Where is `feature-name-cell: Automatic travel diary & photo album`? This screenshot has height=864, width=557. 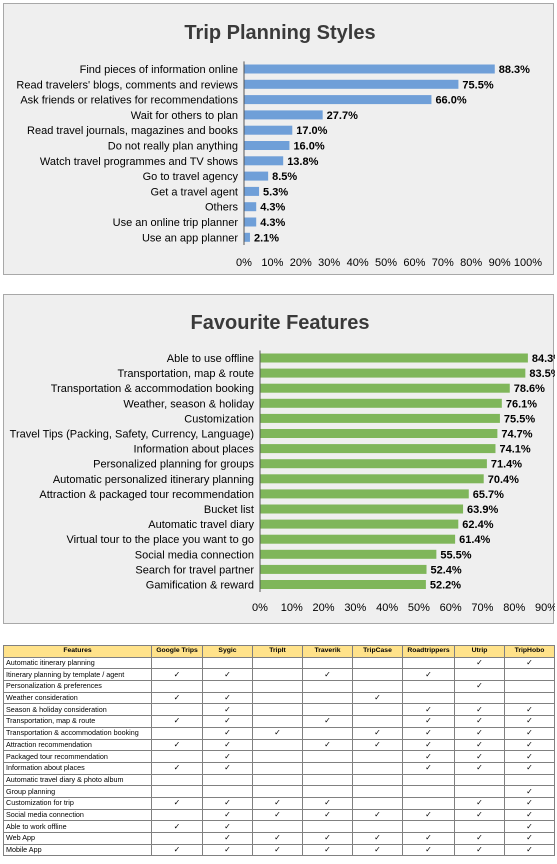 feature-name-cell: Automatic travel diary & photo album is located at coordinates (77, 780).